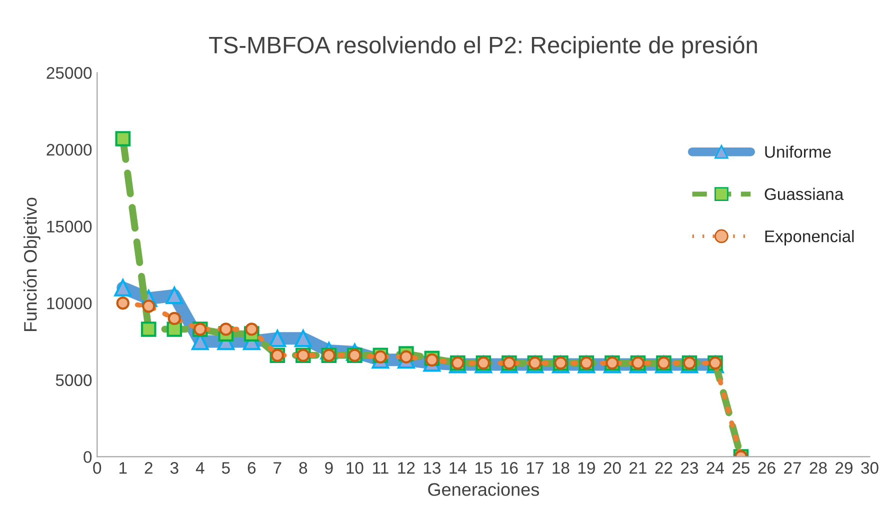  Describe the element at coordinates (88, 457) in the screenshot. I see `y-tick-label: 0` at that location.